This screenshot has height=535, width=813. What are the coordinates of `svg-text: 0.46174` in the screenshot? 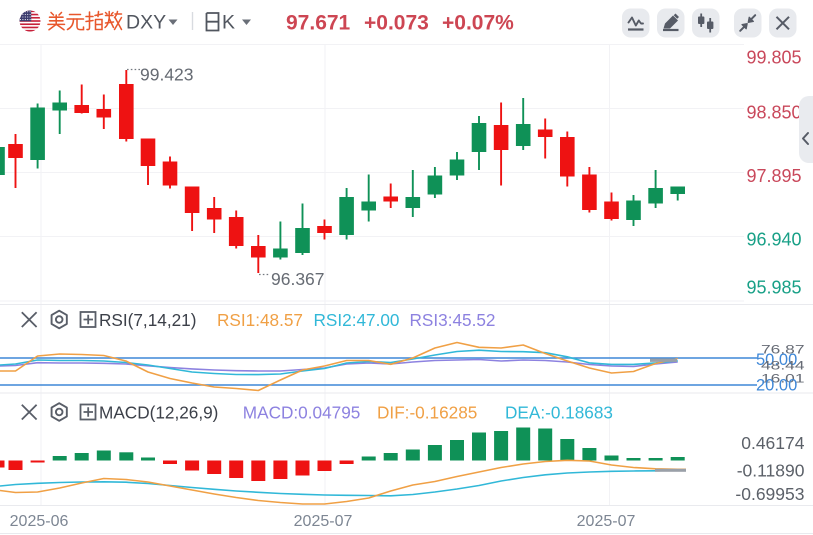 It's located at (773, 443).